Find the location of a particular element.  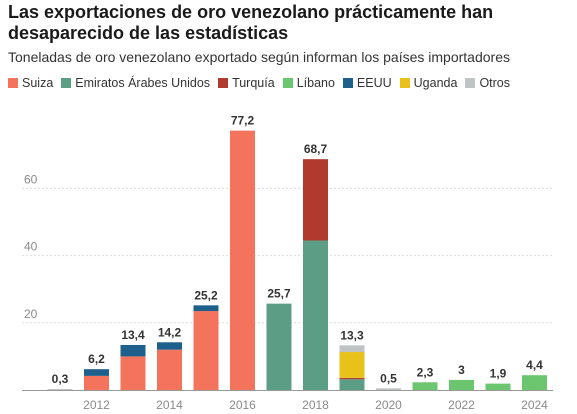

legend-item: Emiratos Árabes Unidos is located at coordinates (135, 83).